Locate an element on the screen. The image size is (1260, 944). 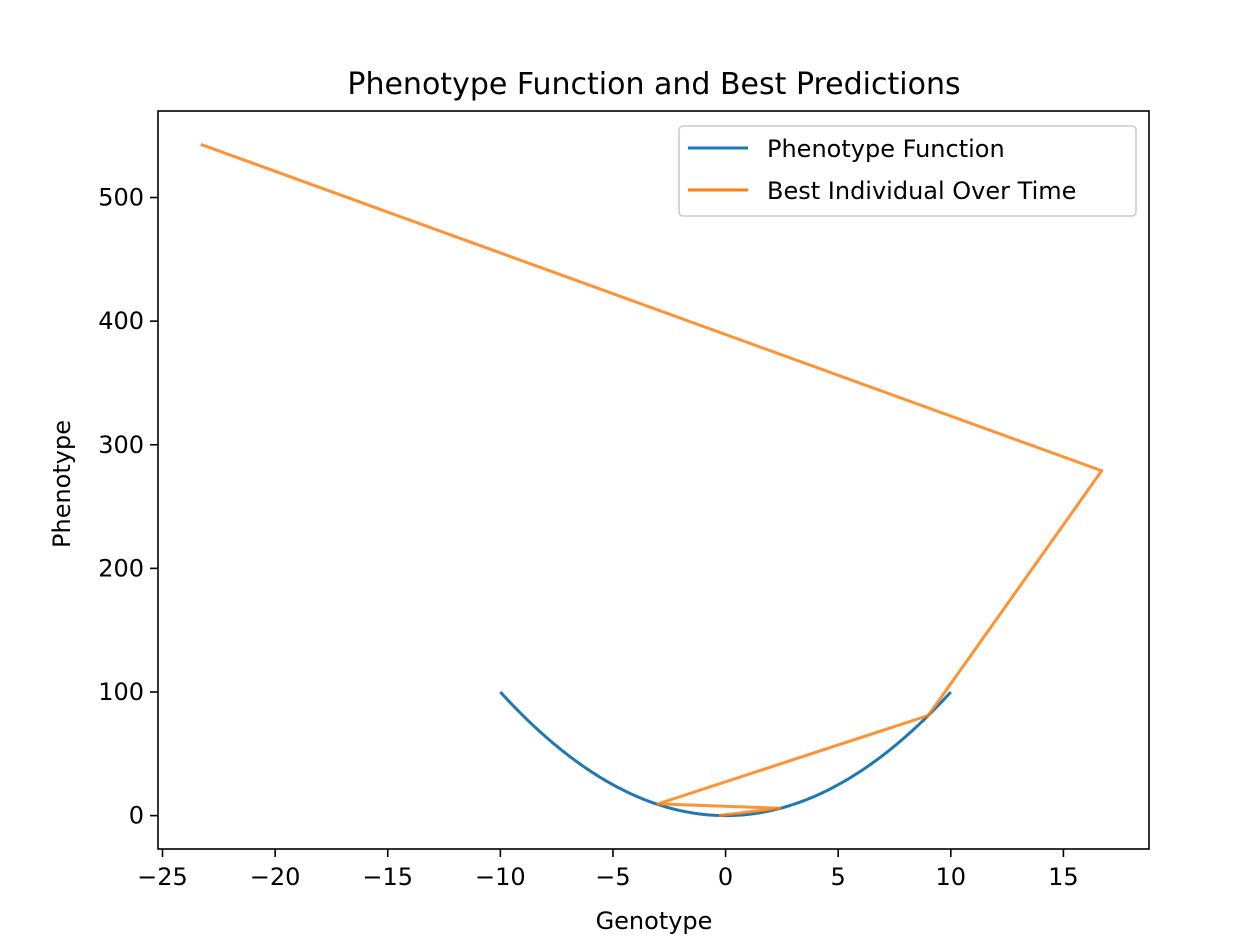
x-tick-label: 10 is located at coordinates (951, 877).